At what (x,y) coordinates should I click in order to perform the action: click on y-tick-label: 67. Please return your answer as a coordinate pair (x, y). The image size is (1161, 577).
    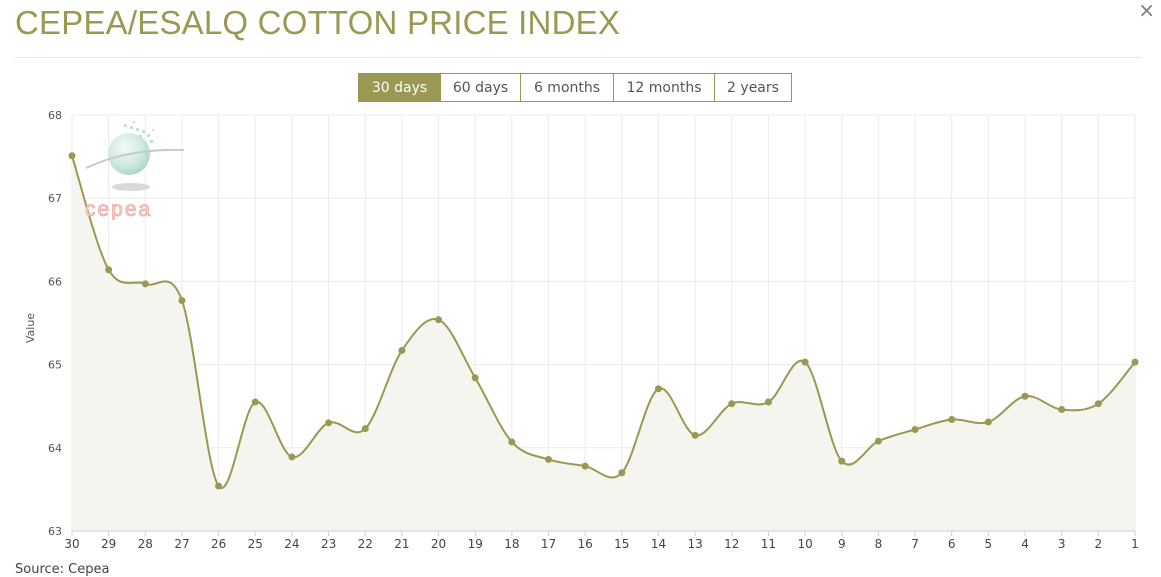
    Looking at the image, I should click on (55, 198).